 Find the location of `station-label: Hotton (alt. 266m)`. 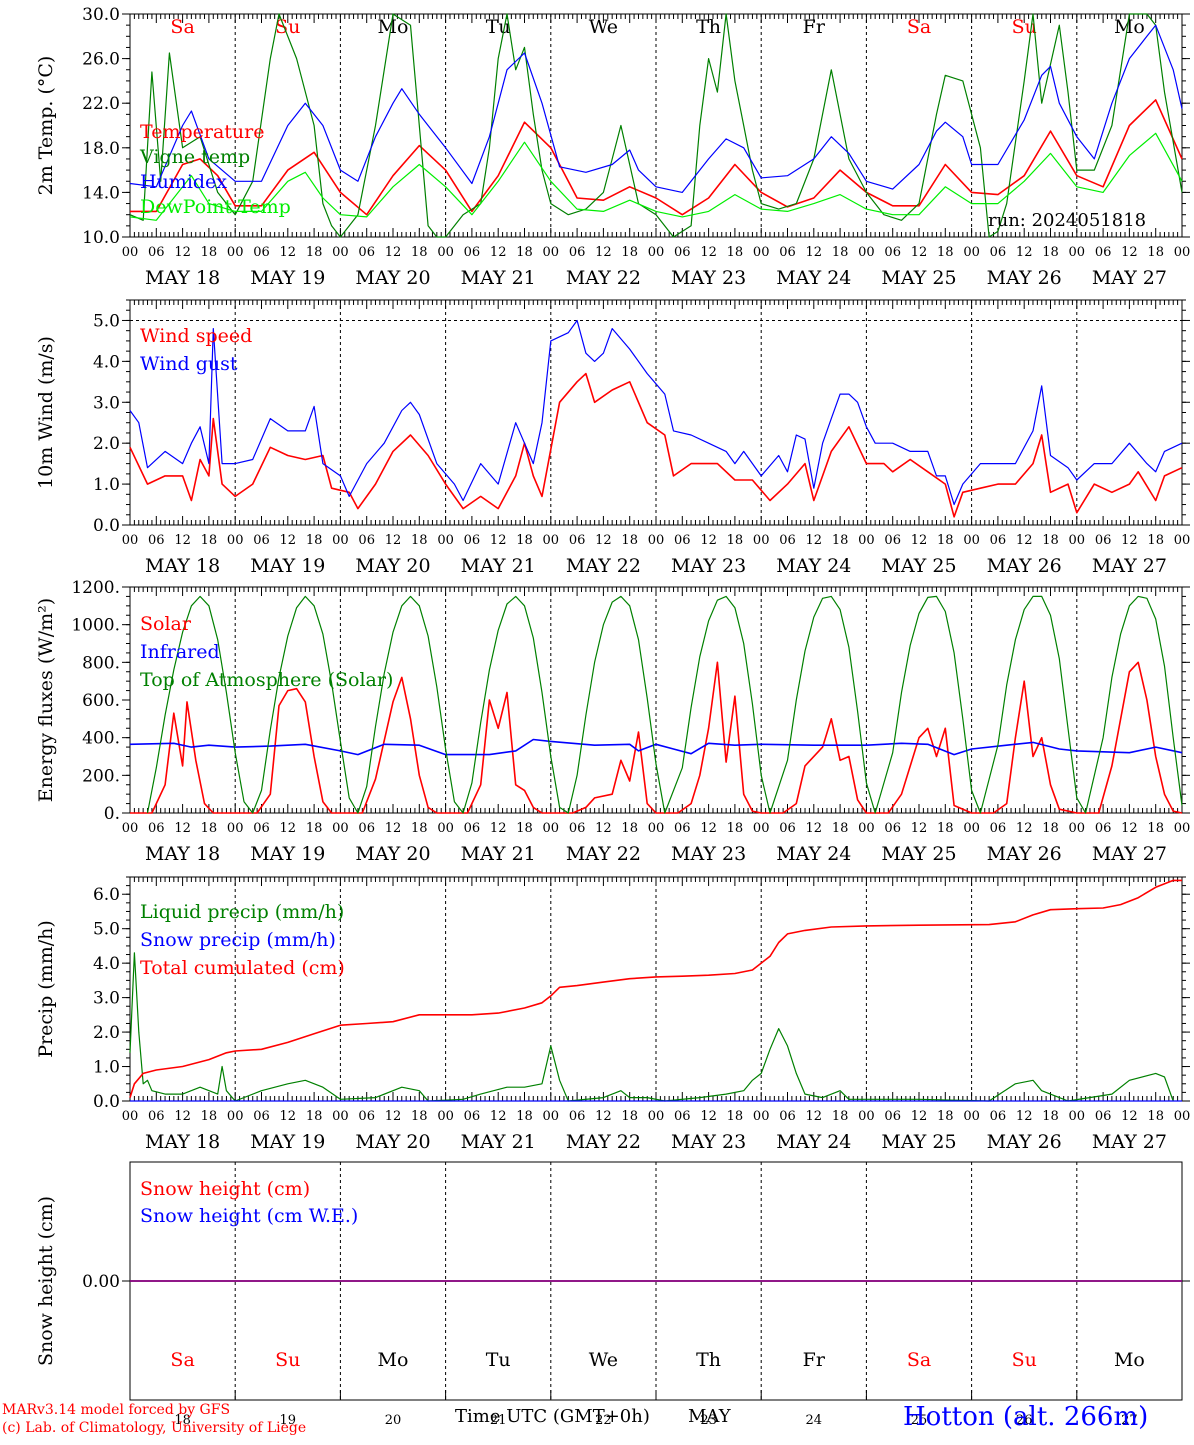

station-label: Hotton (alt. 266m) is located at coordinates (1026, 1417).